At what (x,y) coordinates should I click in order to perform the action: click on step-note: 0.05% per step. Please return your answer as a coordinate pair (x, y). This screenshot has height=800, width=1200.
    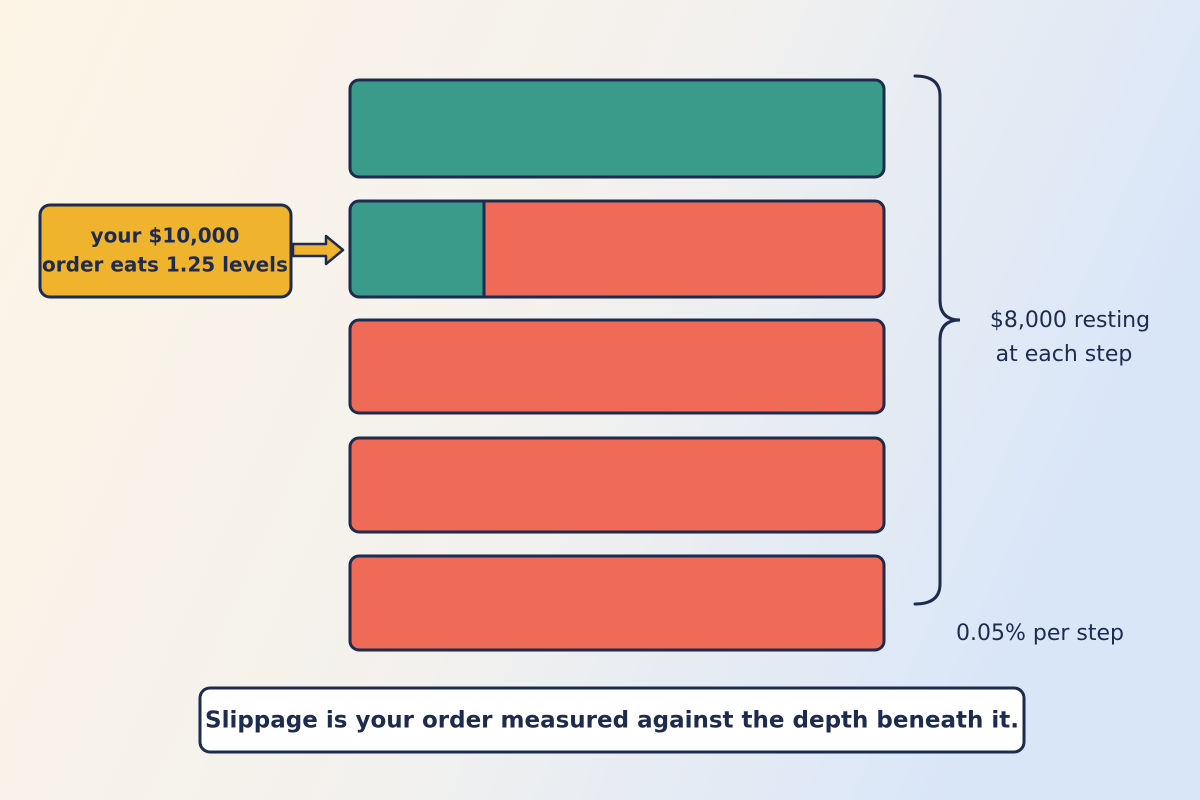
    Looking at the image, I should click on (1040, 633).